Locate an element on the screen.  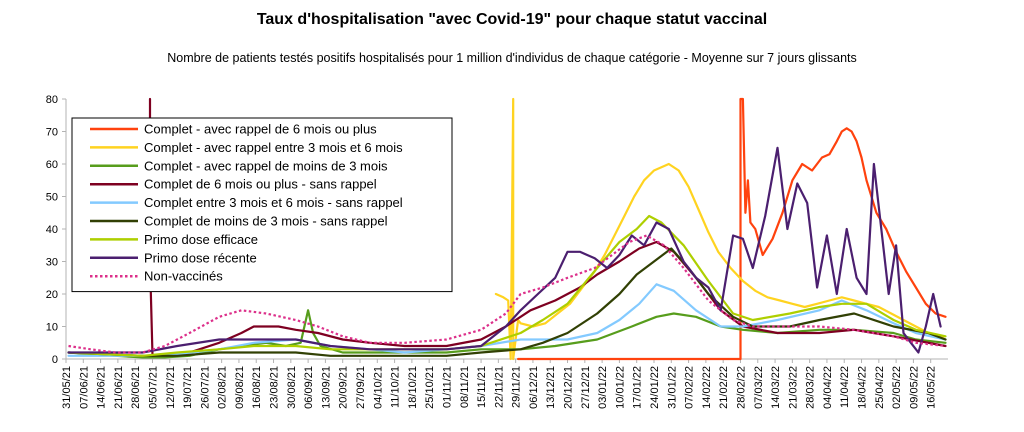
x-tick-label: 13/12/21 is located at coordinates (551, 387).